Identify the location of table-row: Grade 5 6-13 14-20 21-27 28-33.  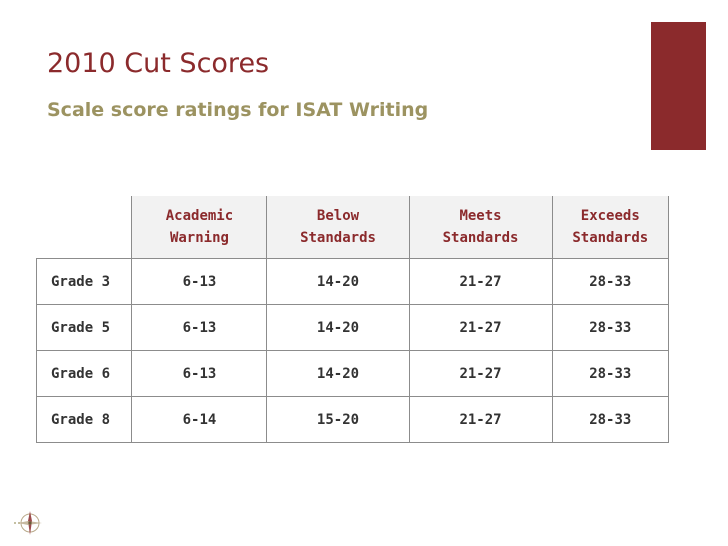
(352, 327).